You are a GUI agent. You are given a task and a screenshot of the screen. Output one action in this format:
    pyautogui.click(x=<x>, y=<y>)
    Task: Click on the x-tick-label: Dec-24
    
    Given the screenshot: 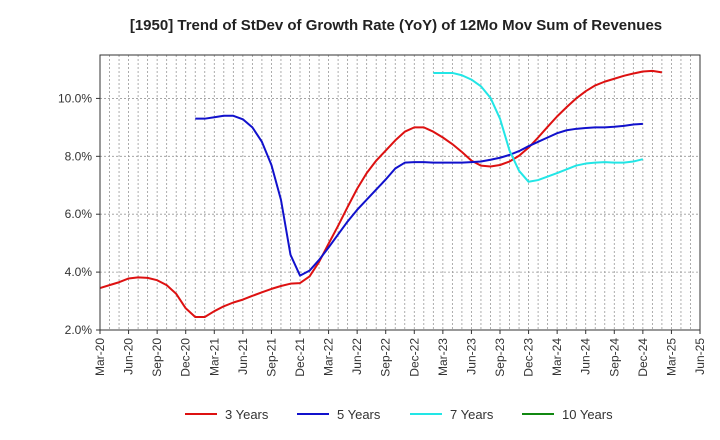 What is the action you would take?
    pyautogui.click(x=643, y=357)
    